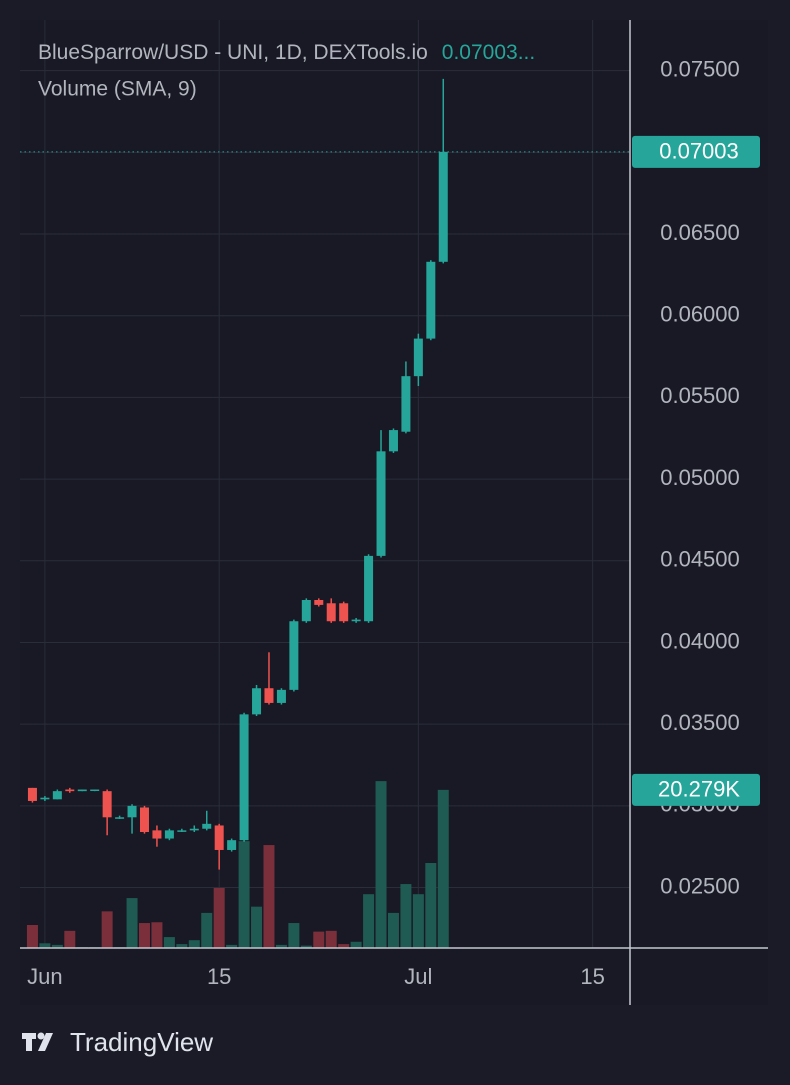 This screenshot has width=790, height=1085. I want to click on y-tick-label: 0.05500, so click(700, 395).